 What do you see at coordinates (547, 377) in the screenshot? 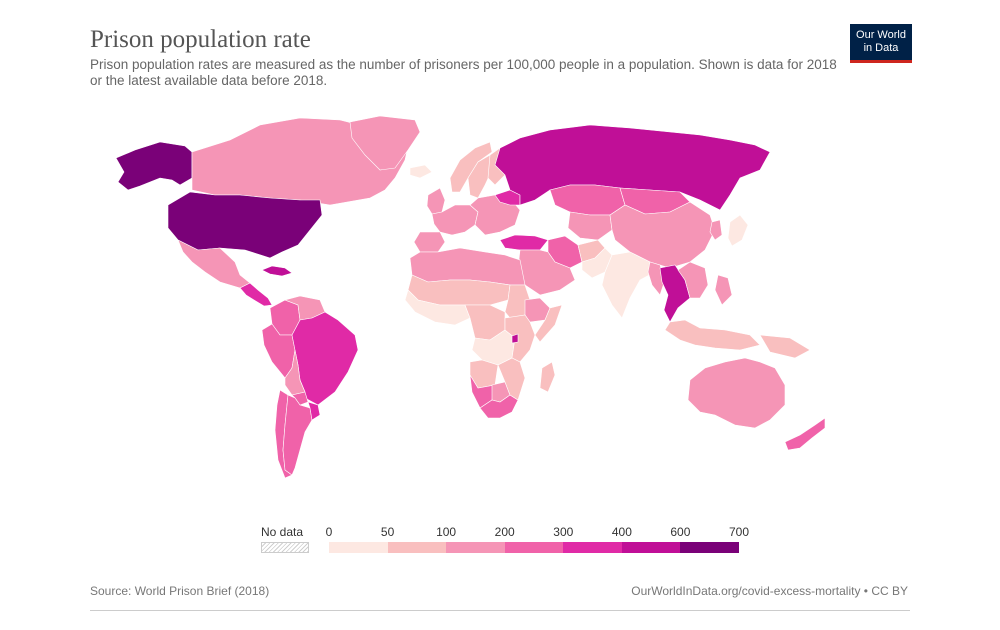
I see `region-madagascar` at bounding box center [547, 377].